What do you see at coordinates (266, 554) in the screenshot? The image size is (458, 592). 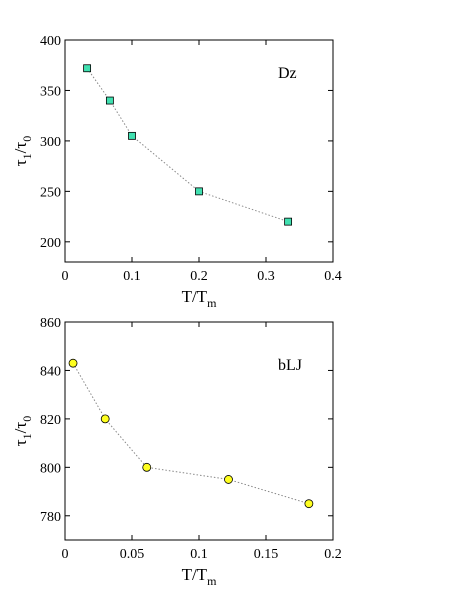 I see `bottom-xtick-label: 0.15` at bounding box center [266, 554].